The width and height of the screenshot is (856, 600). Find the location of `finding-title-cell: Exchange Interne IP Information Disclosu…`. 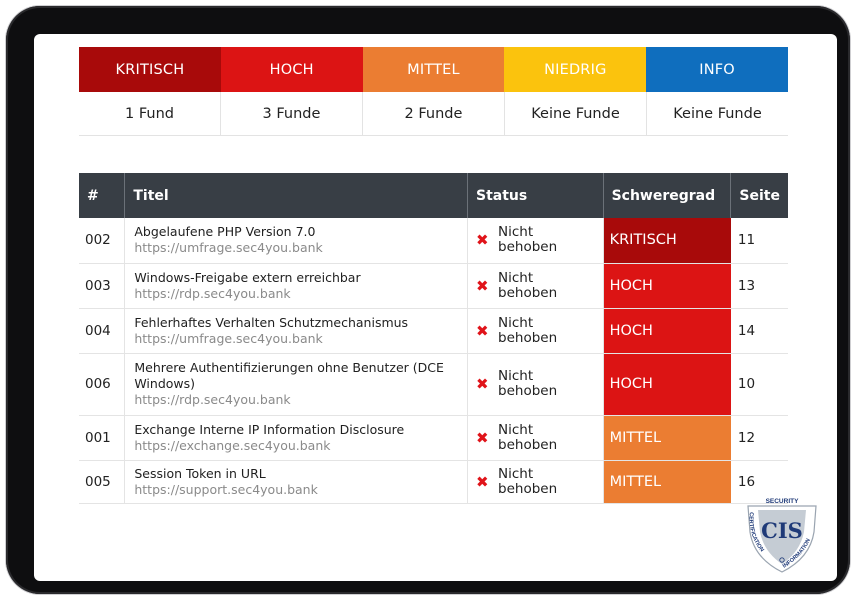

finding-title-cell: Exchange Interne IP Information Disclosu… is located at coordinates (296, 438).